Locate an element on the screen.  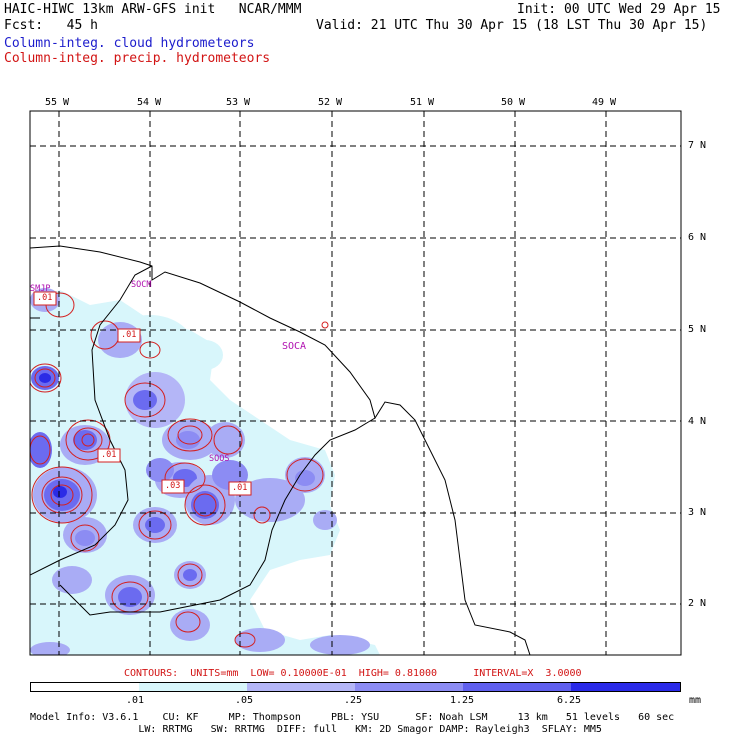
color-legend is located at coordinates (355, 687).